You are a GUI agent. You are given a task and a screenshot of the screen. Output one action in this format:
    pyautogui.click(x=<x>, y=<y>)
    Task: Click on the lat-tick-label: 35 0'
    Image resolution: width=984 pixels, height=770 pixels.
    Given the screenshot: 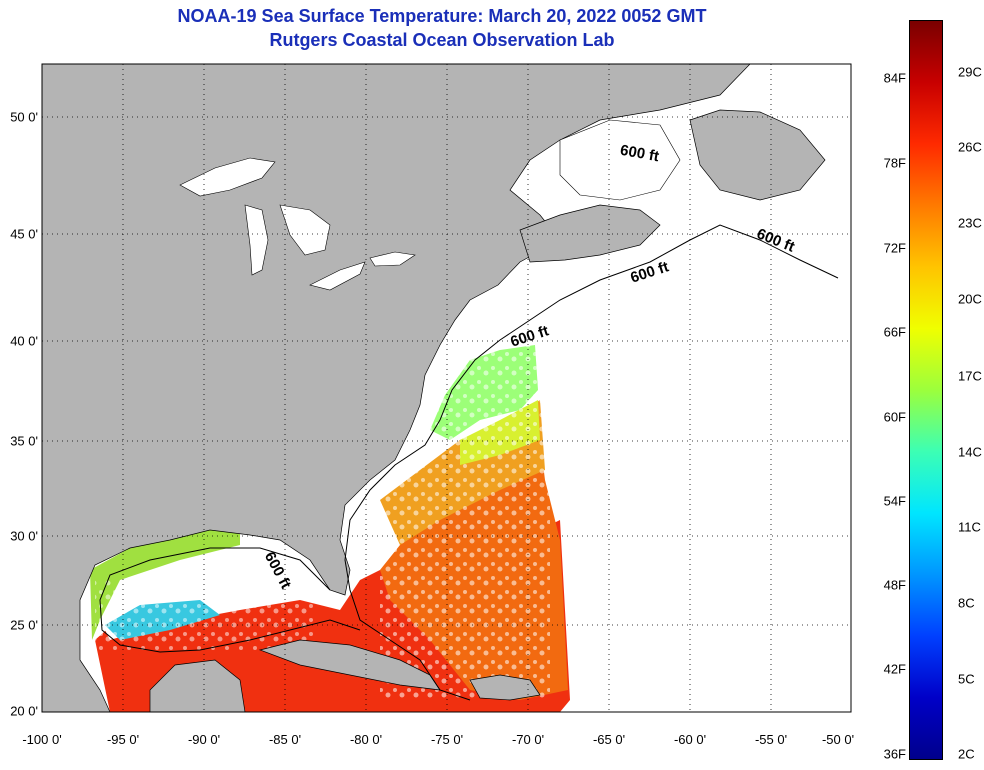 What is the action you would take?
    pyautogui.click(x=24, y=441)
    